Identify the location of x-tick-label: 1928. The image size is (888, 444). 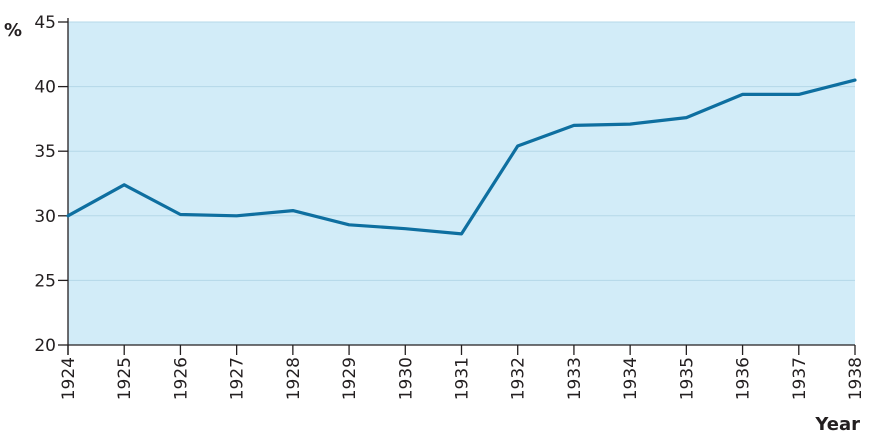
(294, 378).